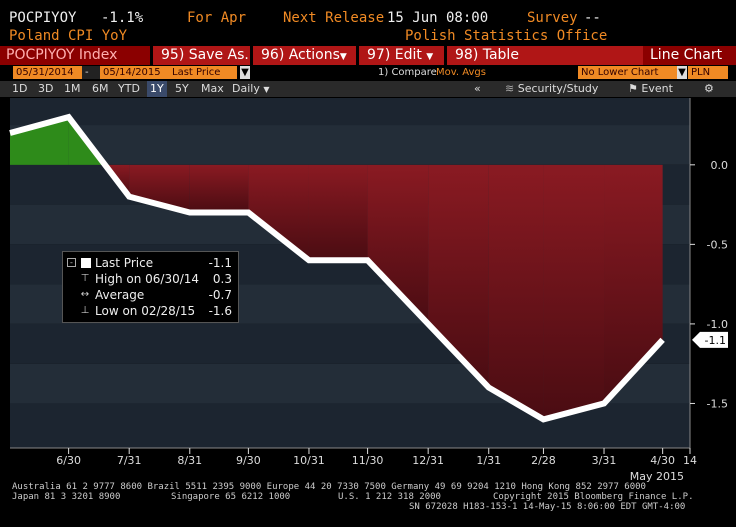 The height and width of the screenshot is (527, 736). I want to click on average-icon: ↔, so click(85, 294).